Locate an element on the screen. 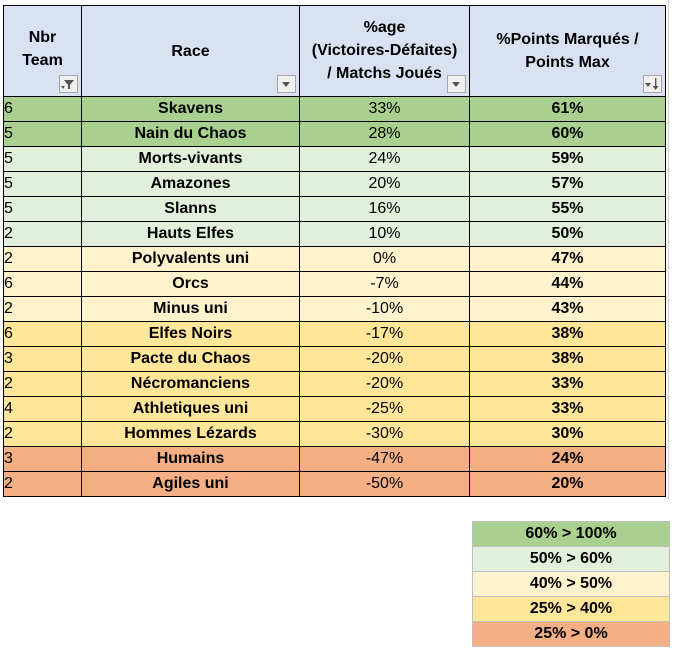  cell-race: Humains is located at coordinates (190, 459).